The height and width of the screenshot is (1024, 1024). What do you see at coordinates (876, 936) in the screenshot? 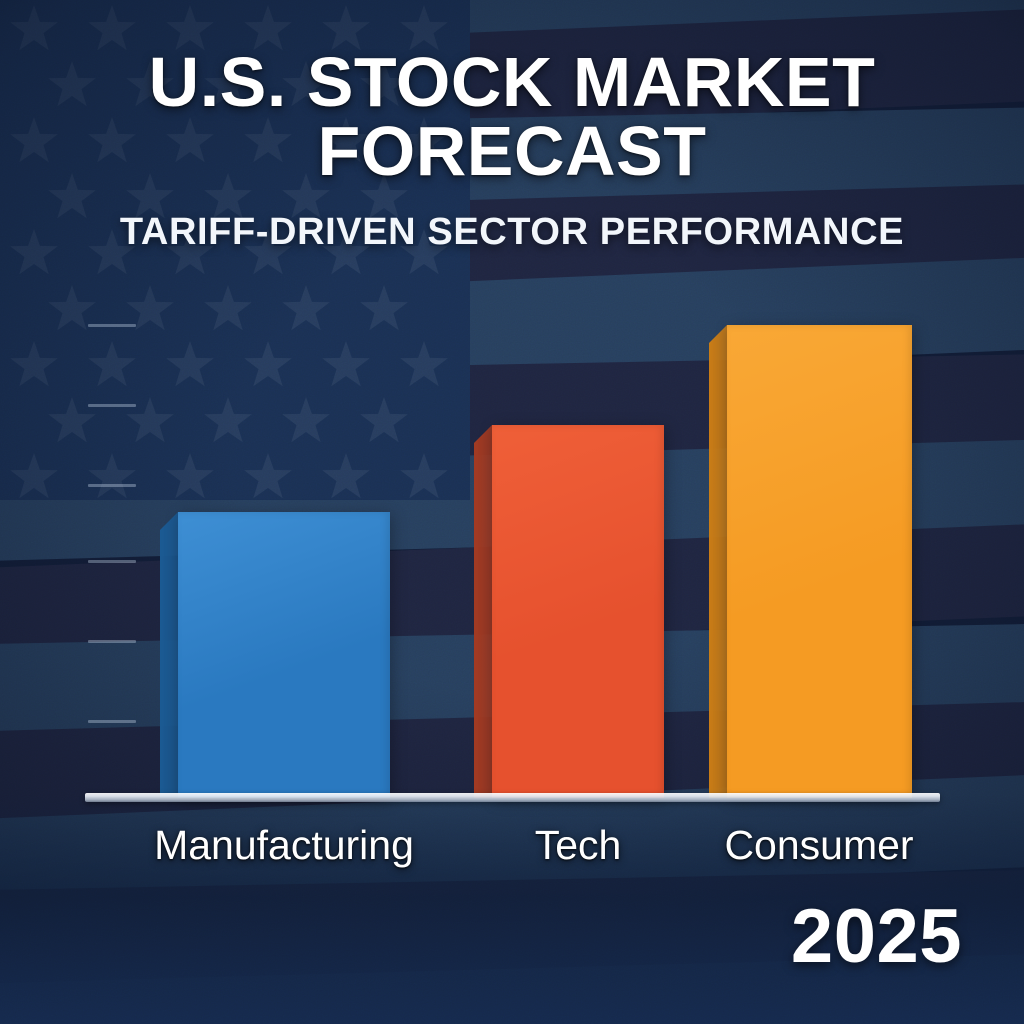
I see `year-badge: 2025` at bounding box center [876, 936].